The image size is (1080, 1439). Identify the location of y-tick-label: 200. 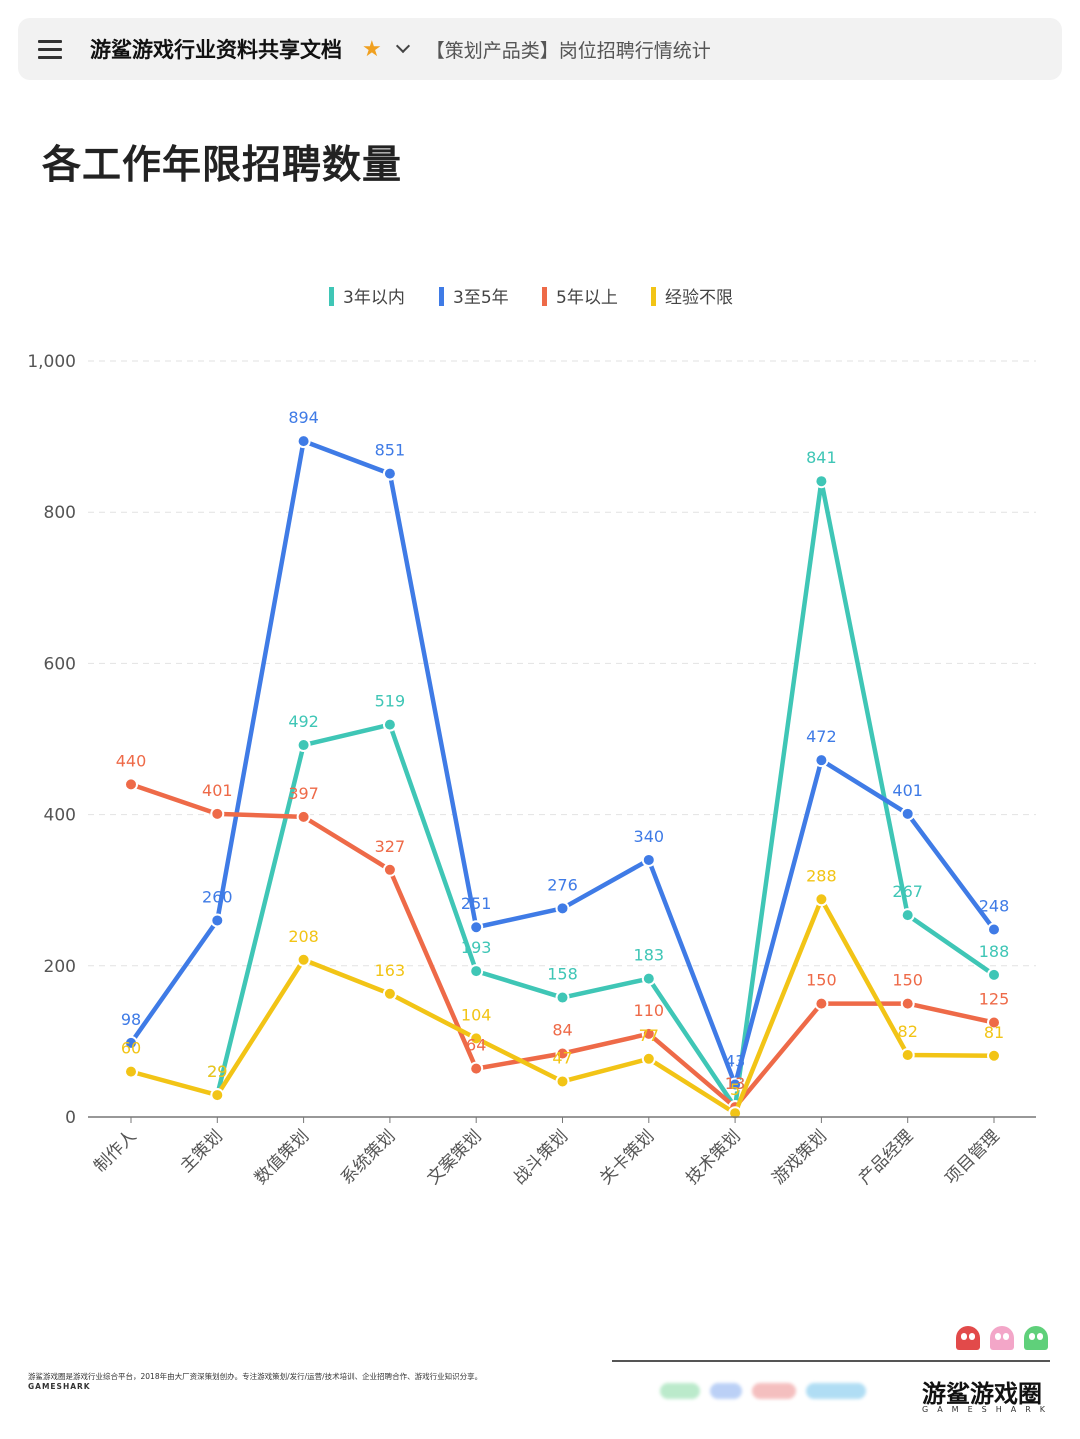
(60, 967).